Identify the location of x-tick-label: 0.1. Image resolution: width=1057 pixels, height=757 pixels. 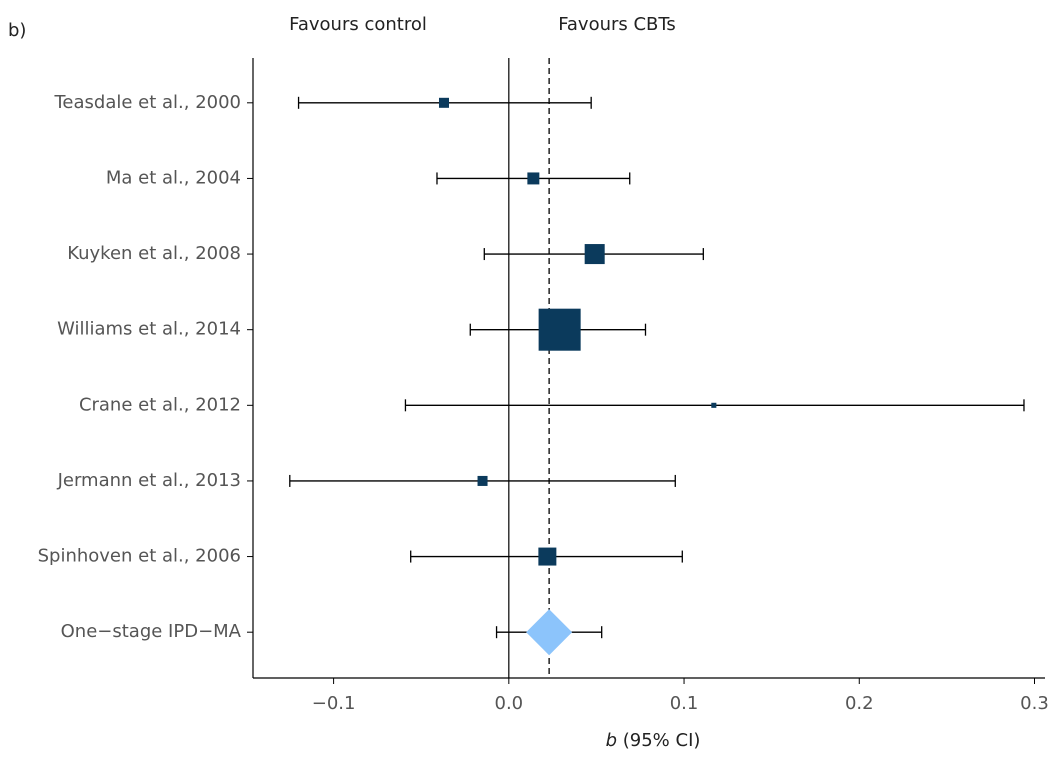
(684, 703).